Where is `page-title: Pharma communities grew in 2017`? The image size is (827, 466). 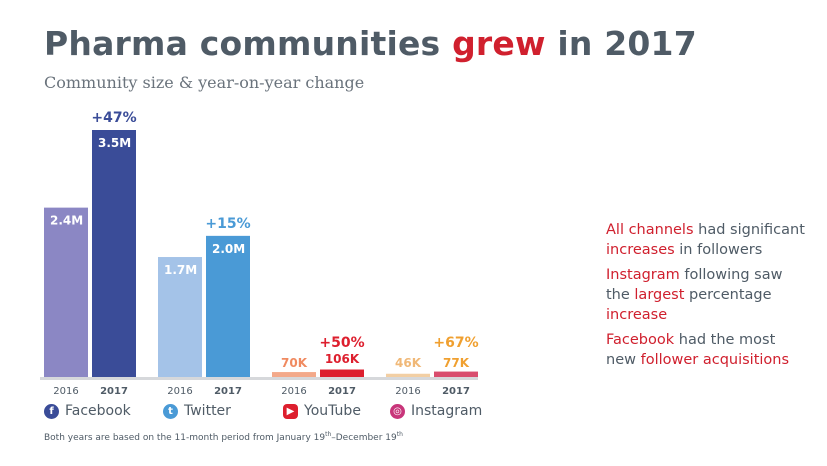
page-title: Pharma communities grew in 2017 is located at coordinates (370, 43).